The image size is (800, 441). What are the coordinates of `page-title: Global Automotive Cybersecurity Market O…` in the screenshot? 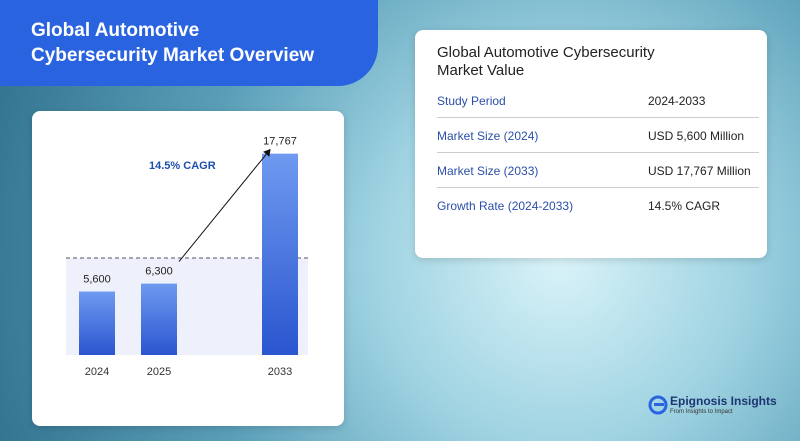 It's located at (173, 43).